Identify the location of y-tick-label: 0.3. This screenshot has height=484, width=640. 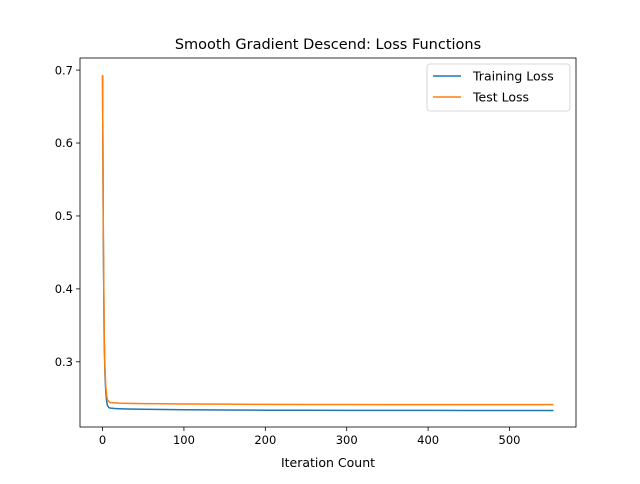
(64, 362).